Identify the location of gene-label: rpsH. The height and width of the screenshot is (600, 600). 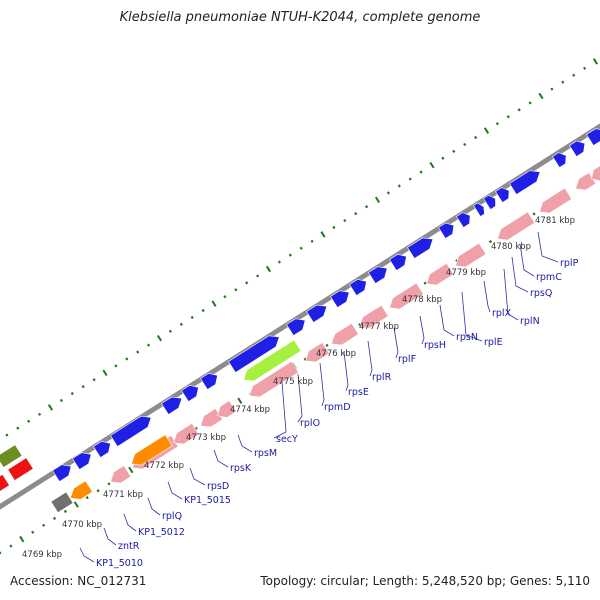
(435, 345).